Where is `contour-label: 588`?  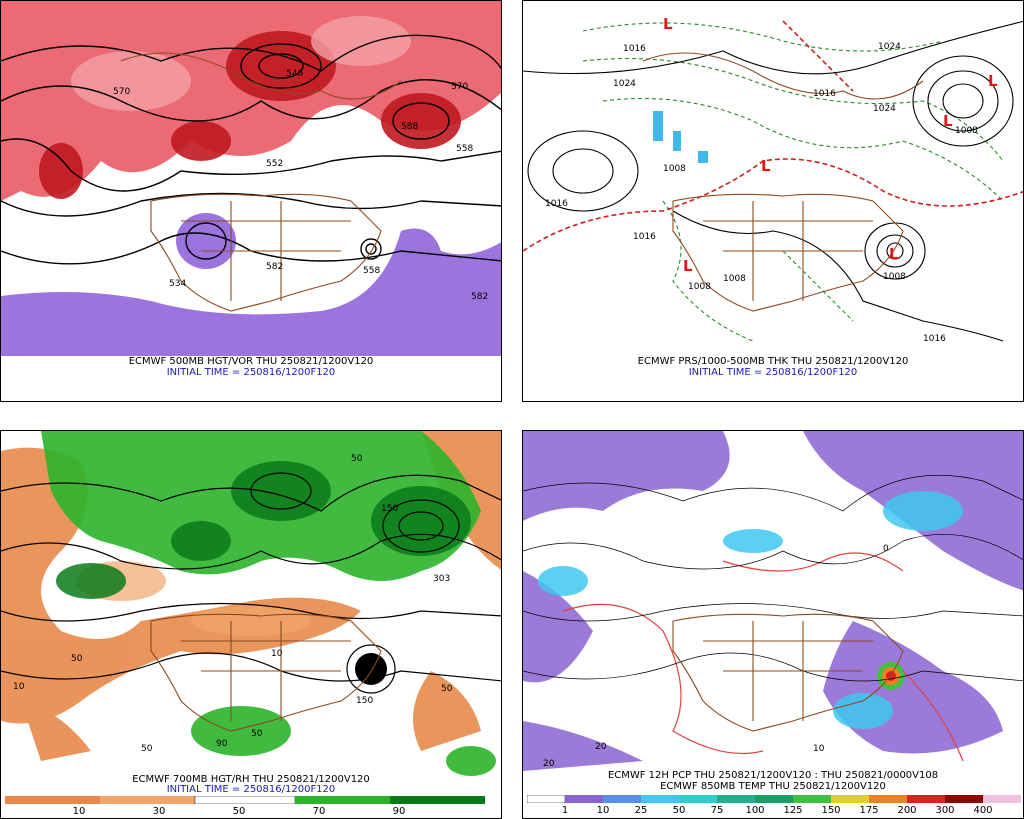
contour-label: 588 is located at coordinates (409, 127).